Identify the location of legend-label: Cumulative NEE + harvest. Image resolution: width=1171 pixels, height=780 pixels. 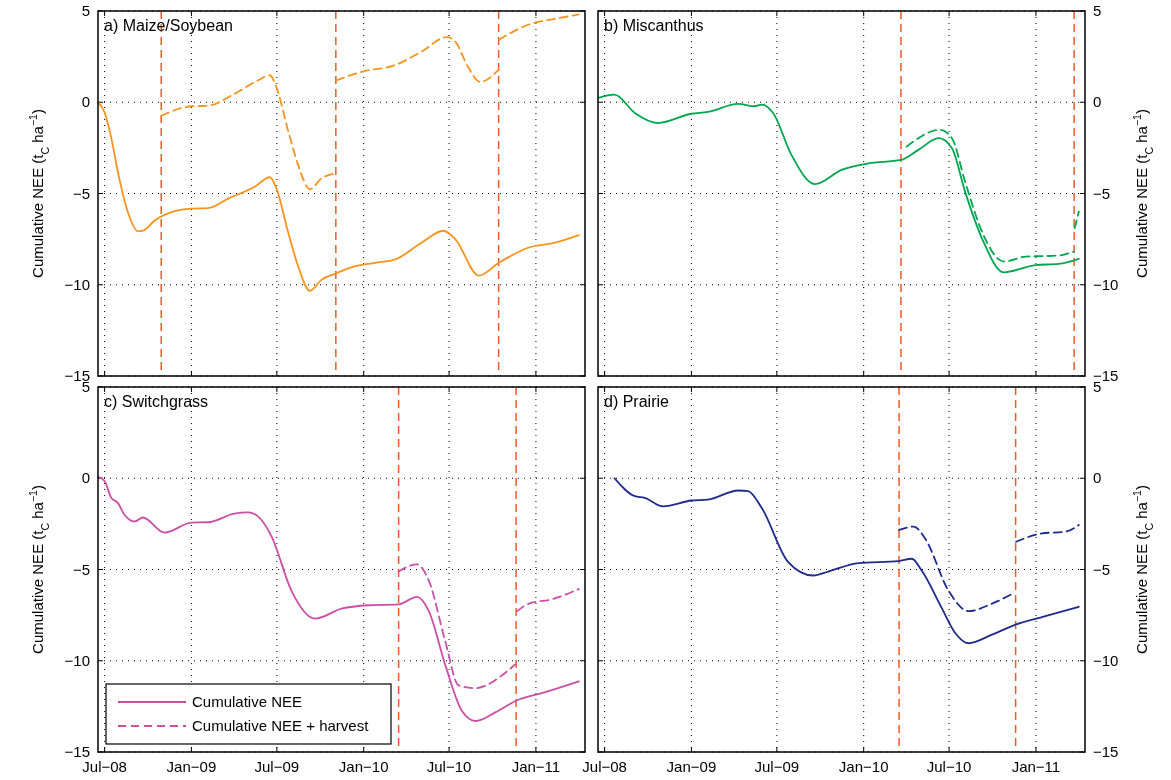
(281, 725).